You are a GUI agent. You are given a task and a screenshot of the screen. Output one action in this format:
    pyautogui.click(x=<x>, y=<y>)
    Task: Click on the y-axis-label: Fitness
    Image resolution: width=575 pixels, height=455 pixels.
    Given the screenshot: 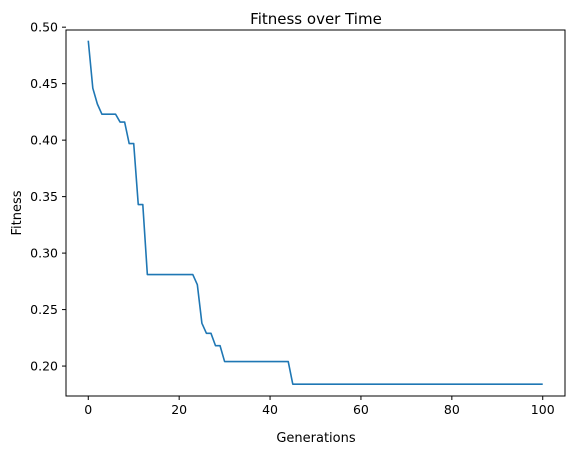 What is the action you would take?
    pyautogui.click(x=17, y=212)
    